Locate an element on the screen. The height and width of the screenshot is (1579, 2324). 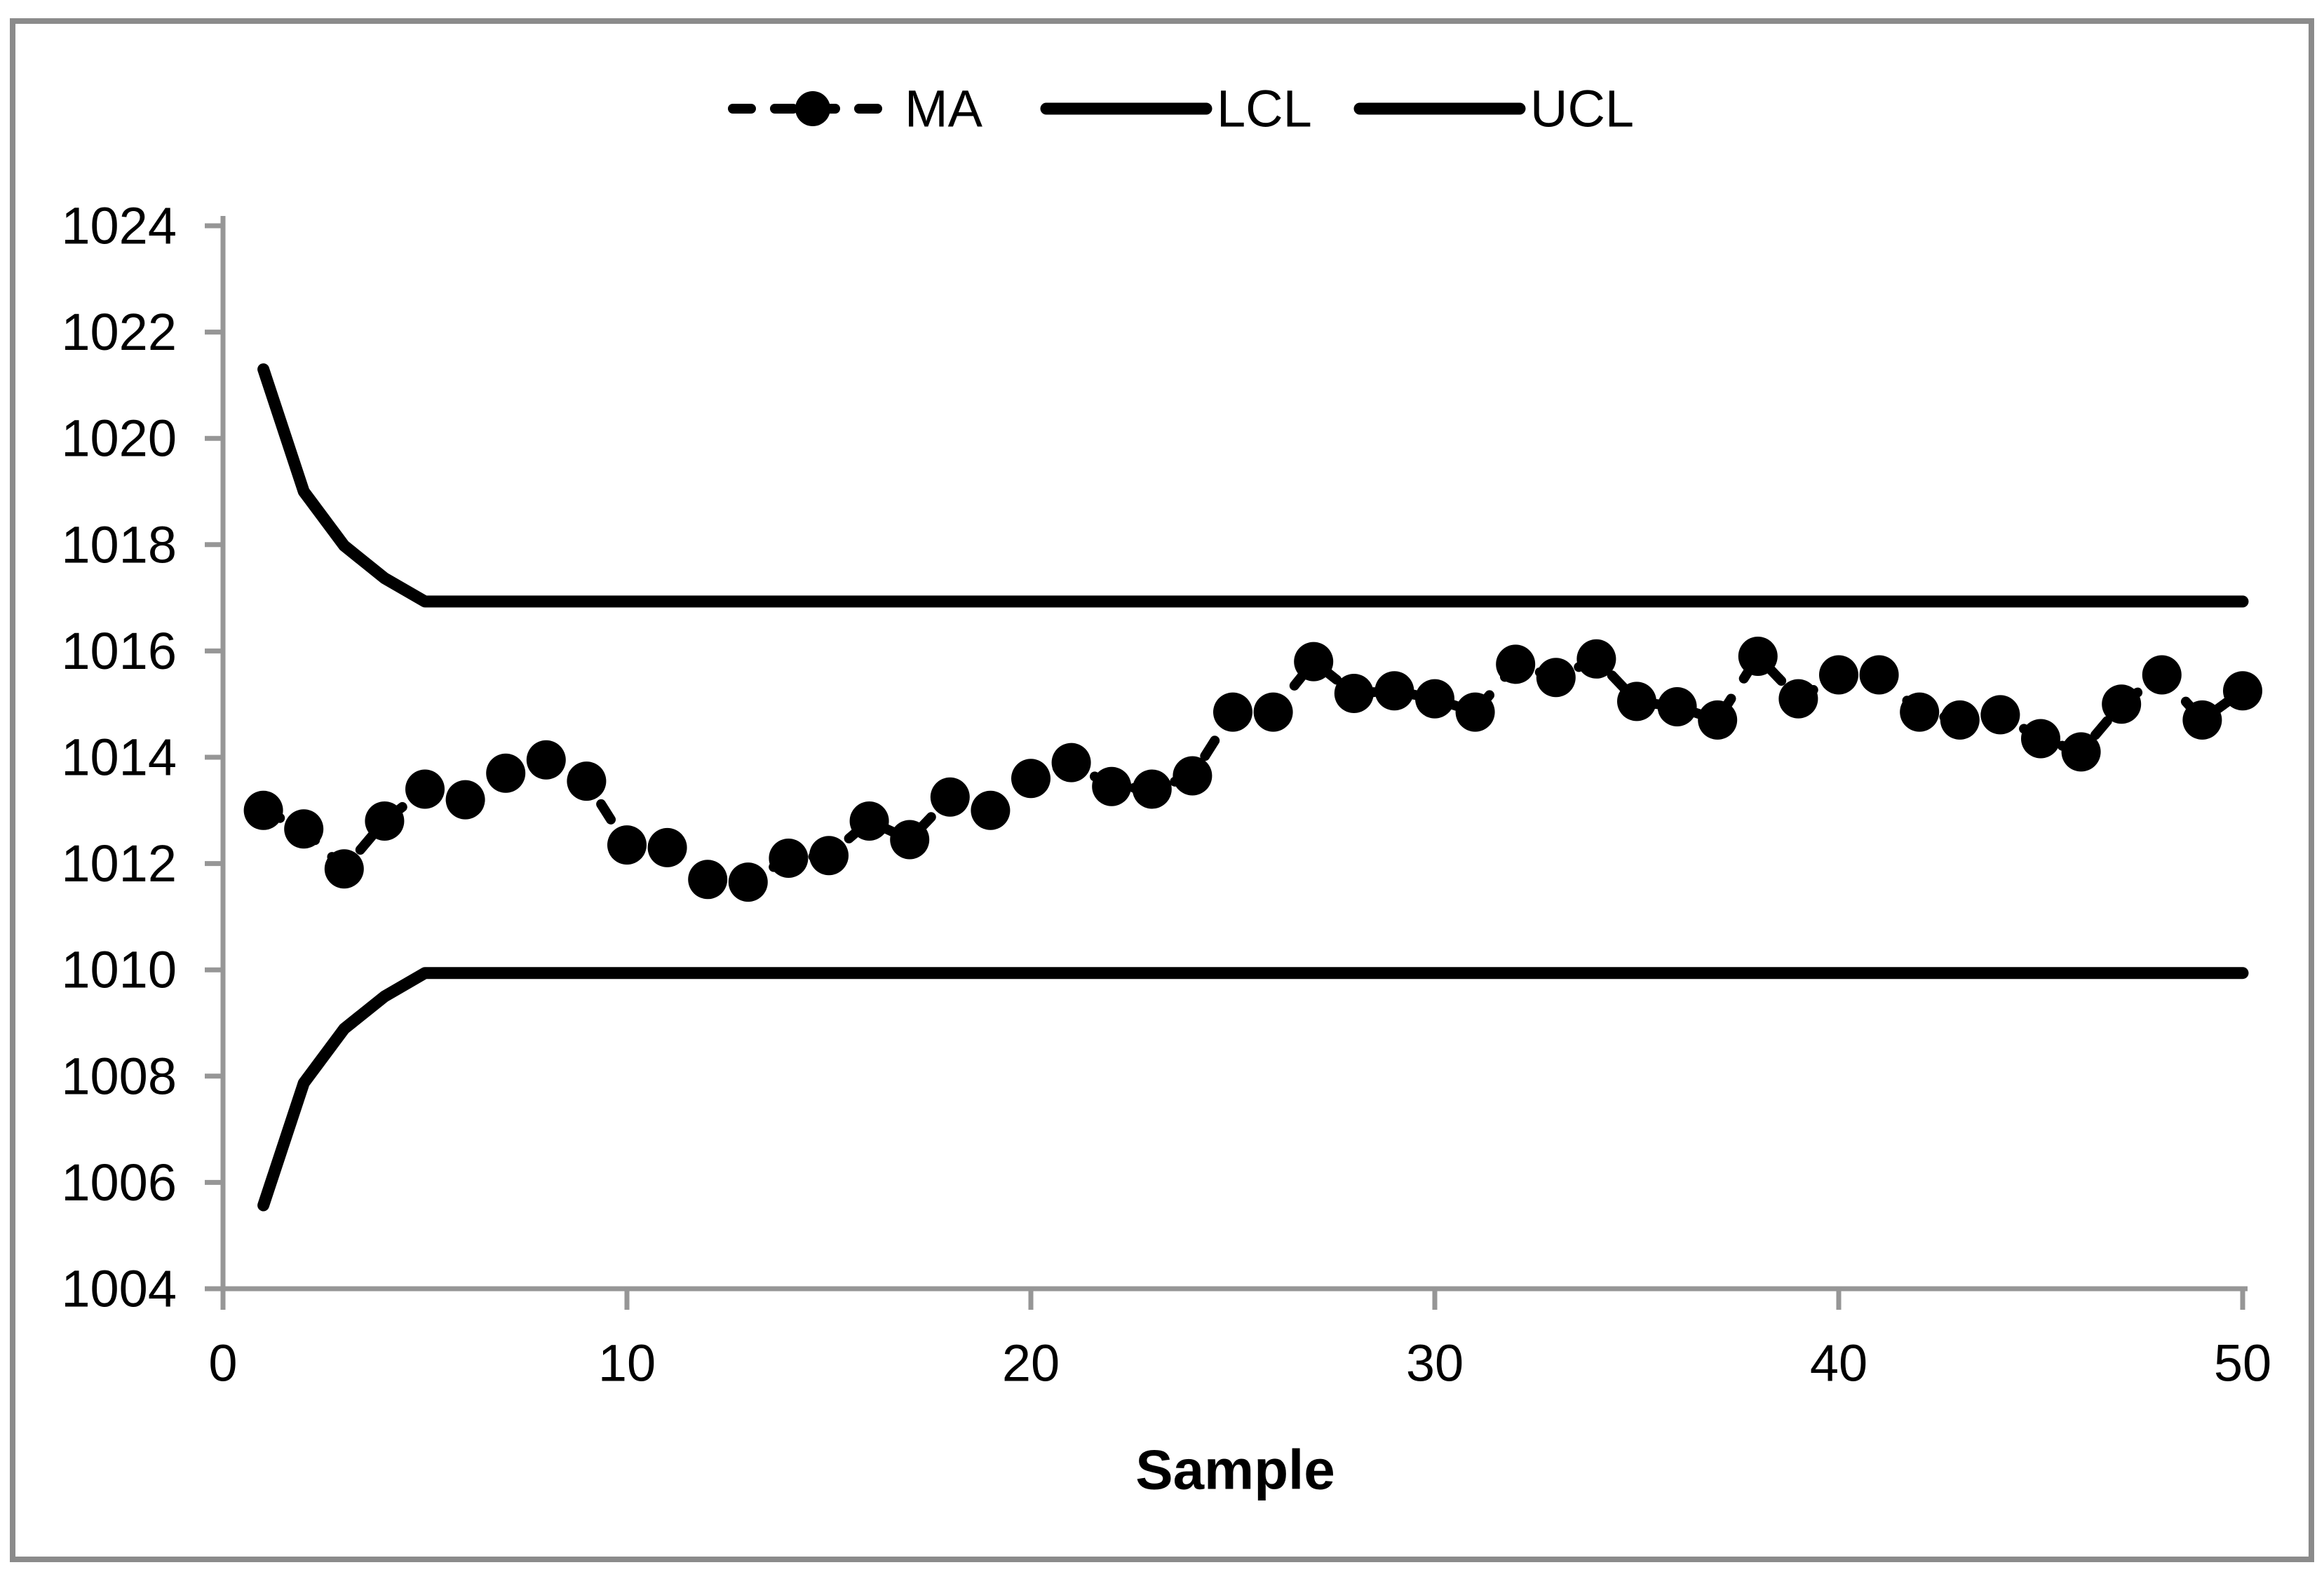
x-tick-label: 30 is located at coordinates (1435, 1363).